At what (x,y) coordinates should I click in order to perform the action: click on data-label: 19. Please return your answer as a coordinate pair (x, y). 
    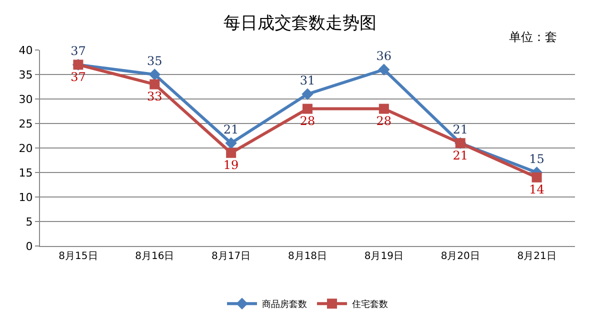
    Looking at the image, I should click on (231, 165).